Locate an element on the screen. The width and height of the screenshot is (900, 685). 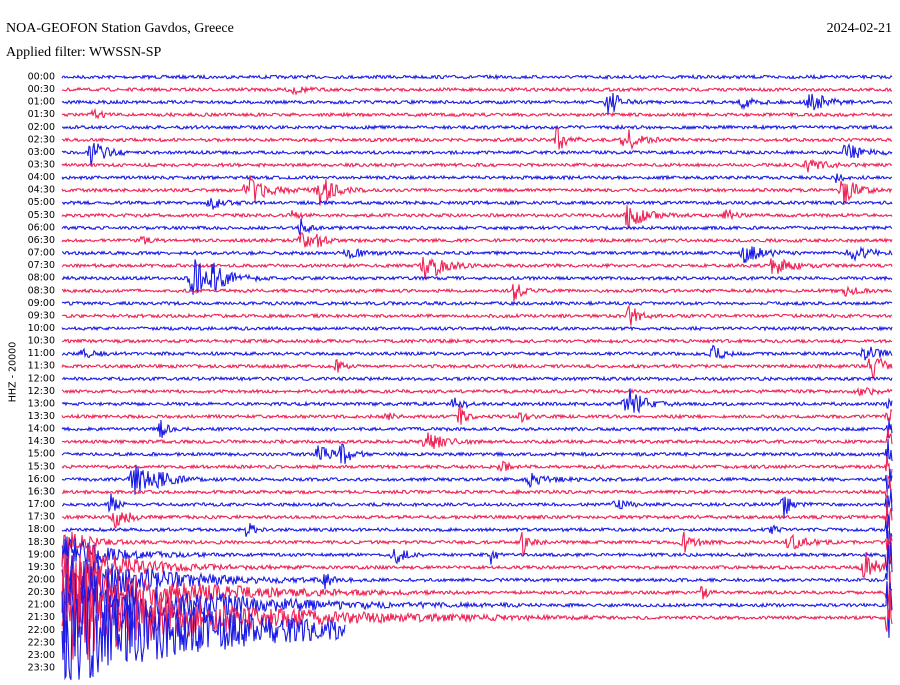
time-label: 17:00 is located at coordinates (41, 504).